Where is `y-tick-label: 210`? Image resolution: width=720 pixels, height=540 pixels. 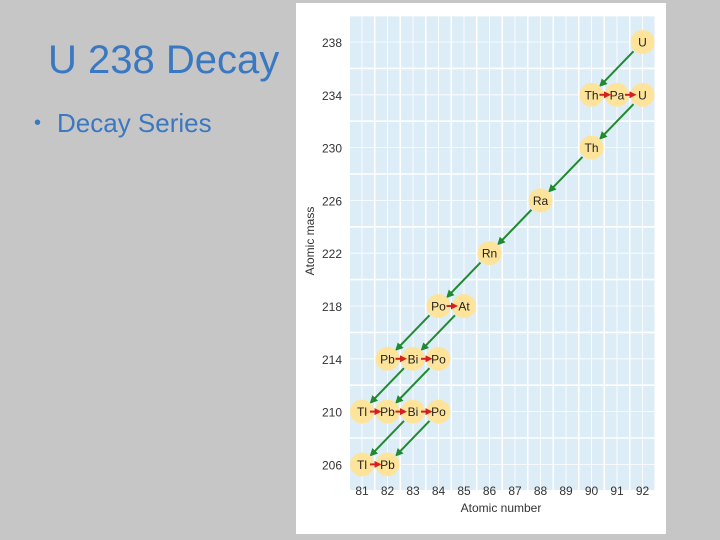
y-tick-label: 210 is located at coordinates (332, 413).